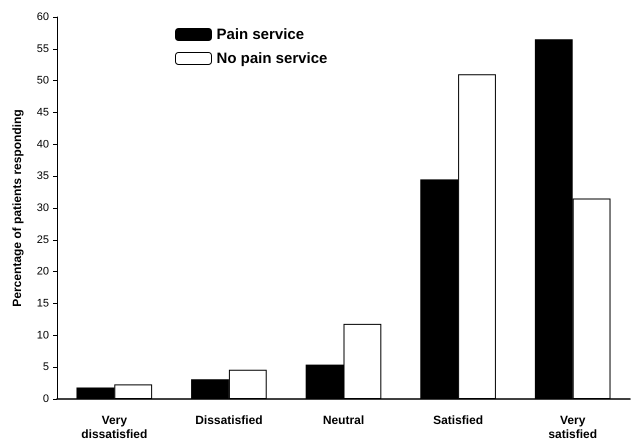 The height and width of the screenshot is (441, 638). I want to click on y-tick-label: 15, so click(42, 304).